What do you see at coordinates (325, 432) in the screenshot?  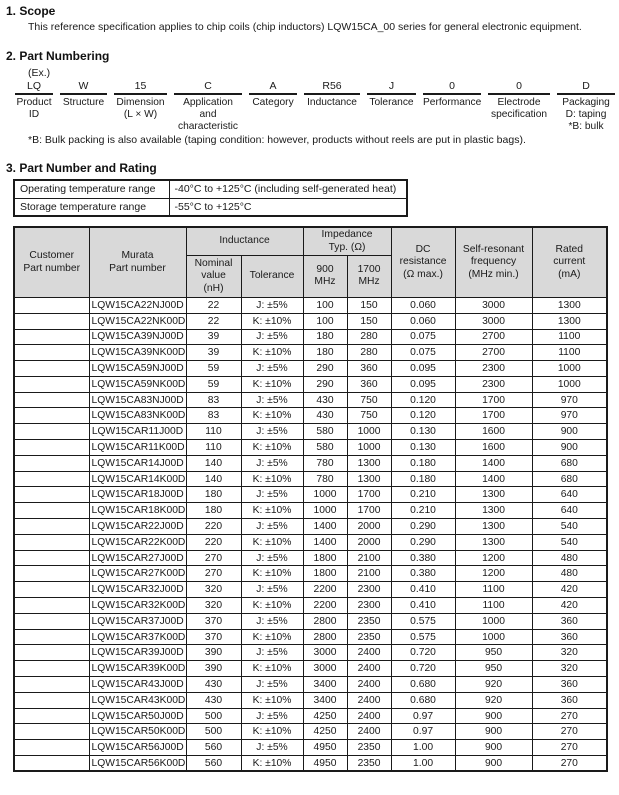 I see `cell-impedance-900mhz: 580` at bounding box center [325, 432].